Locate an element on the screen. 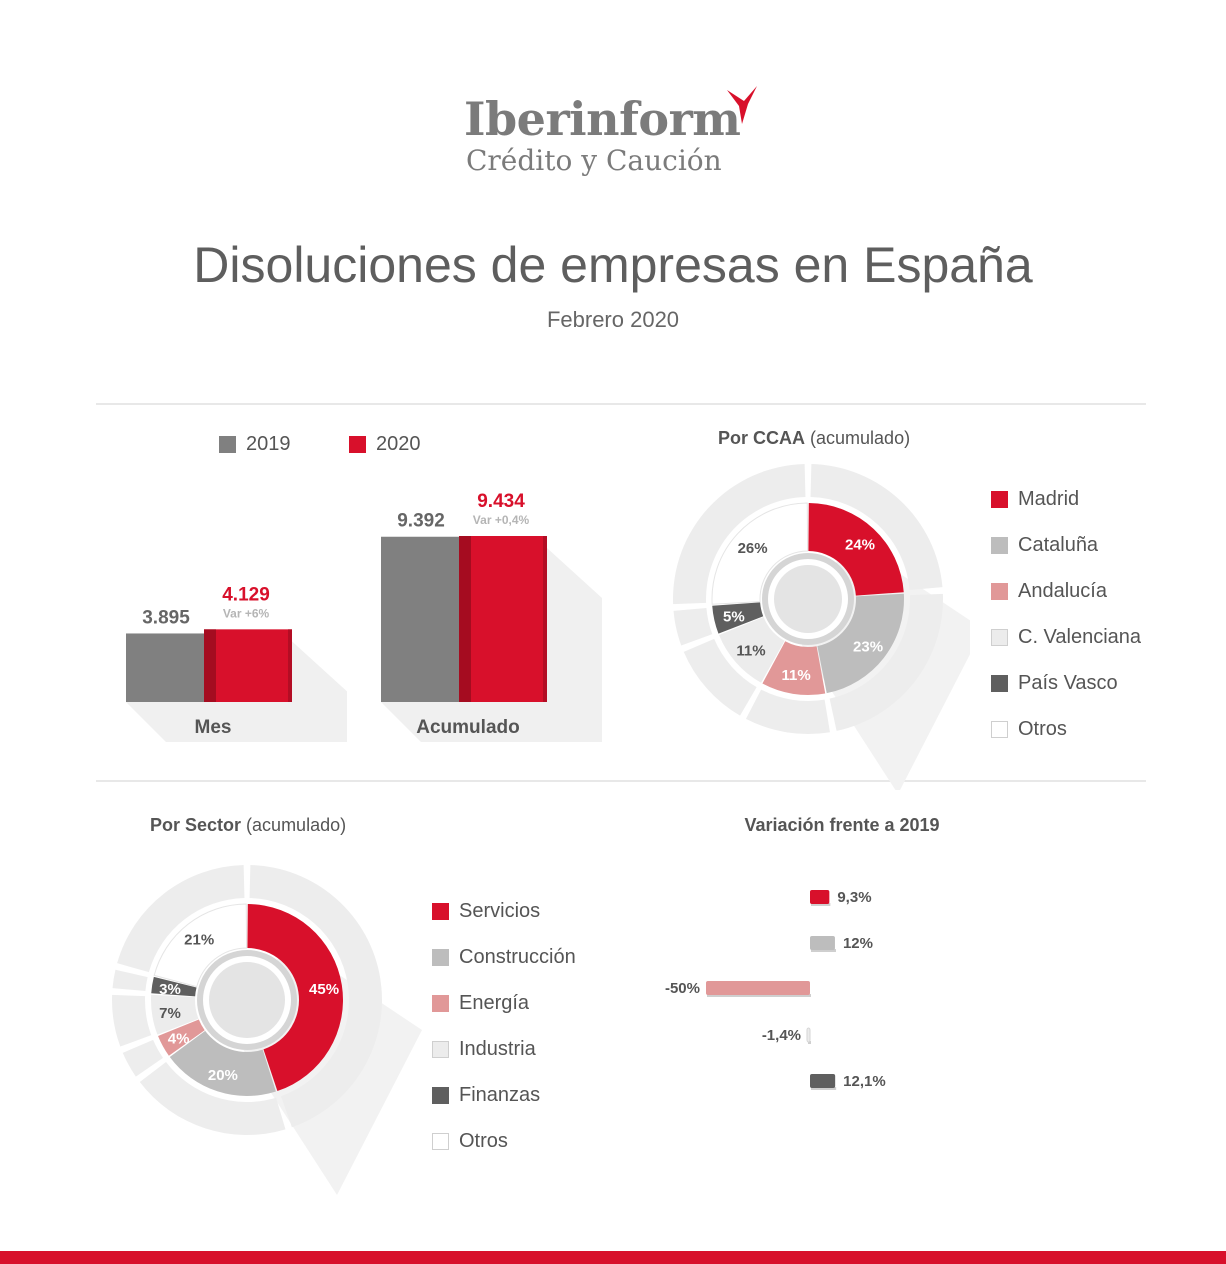  ccaa-slice-cvalenciana is located at coordinates (752, 650).